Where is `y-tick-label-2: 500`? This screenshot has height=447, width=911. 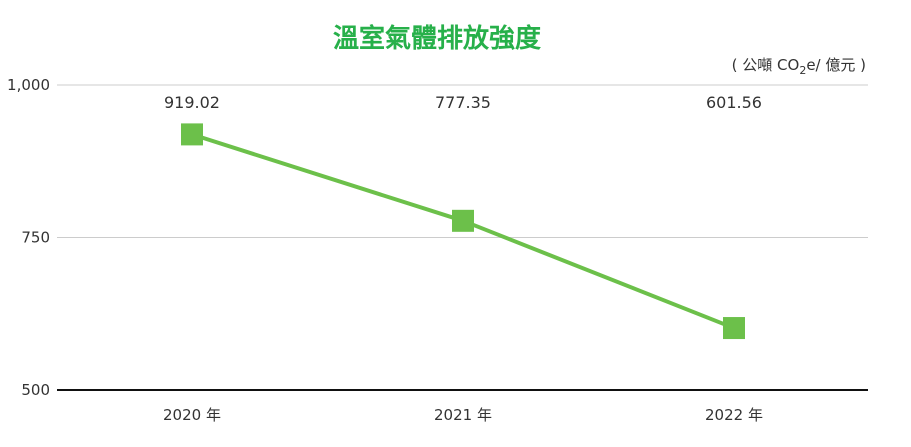 y-tick-label-2: 500 is located at coordinates (35, 390).